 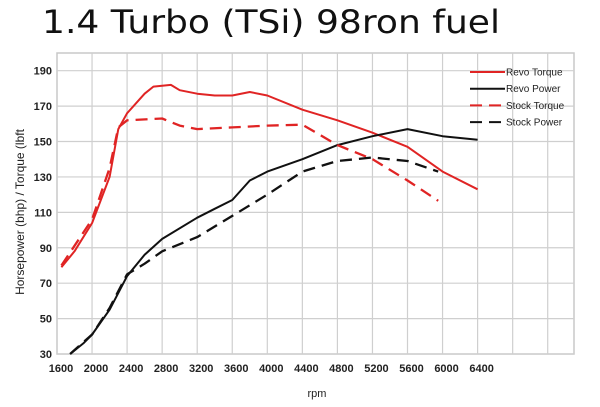 I want to click on x-axis-label: rpm, so click(x=317, y=394).